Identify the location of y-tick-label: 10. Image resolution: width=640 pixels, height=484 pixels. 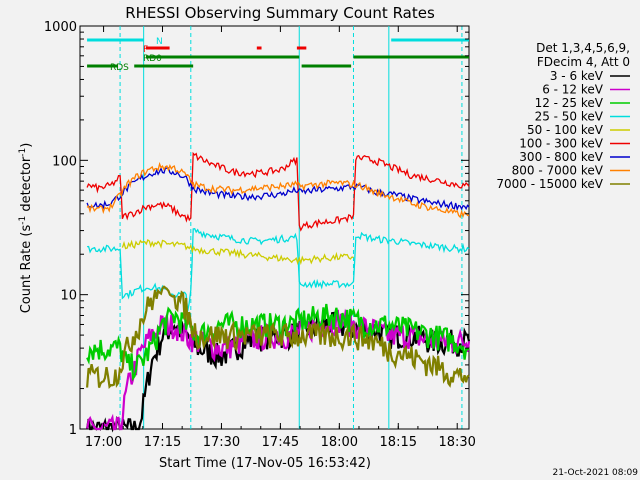
(68, 296).